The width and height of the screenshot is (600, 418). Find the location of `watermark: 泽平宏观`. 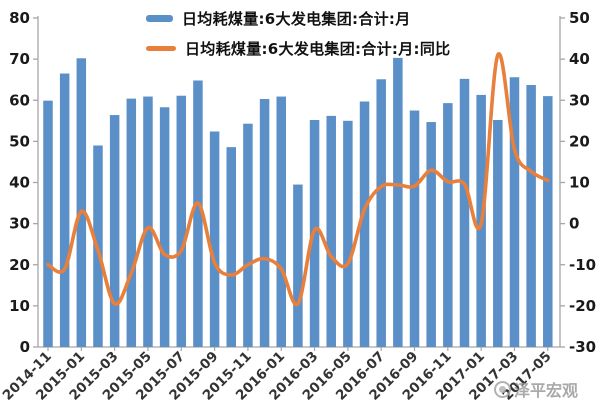

watermark: 泽平宏观 is located at coordinates (536, 389).